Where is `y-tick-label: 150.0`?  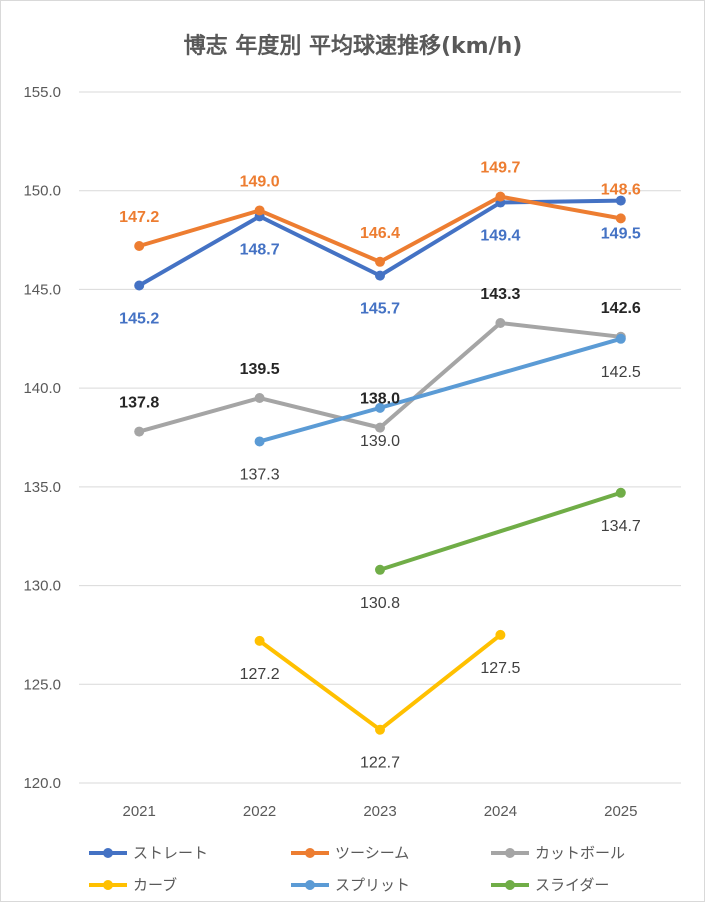 y-tick-label: 150.0 is located at coordinates (42, 191).